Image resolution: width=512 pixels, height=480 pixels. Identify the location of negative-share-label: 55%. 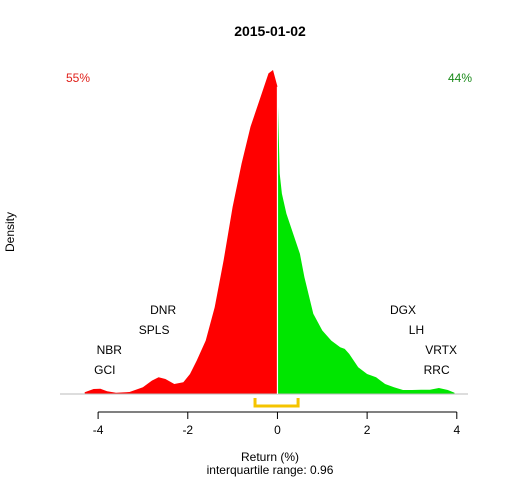
(78, 78).